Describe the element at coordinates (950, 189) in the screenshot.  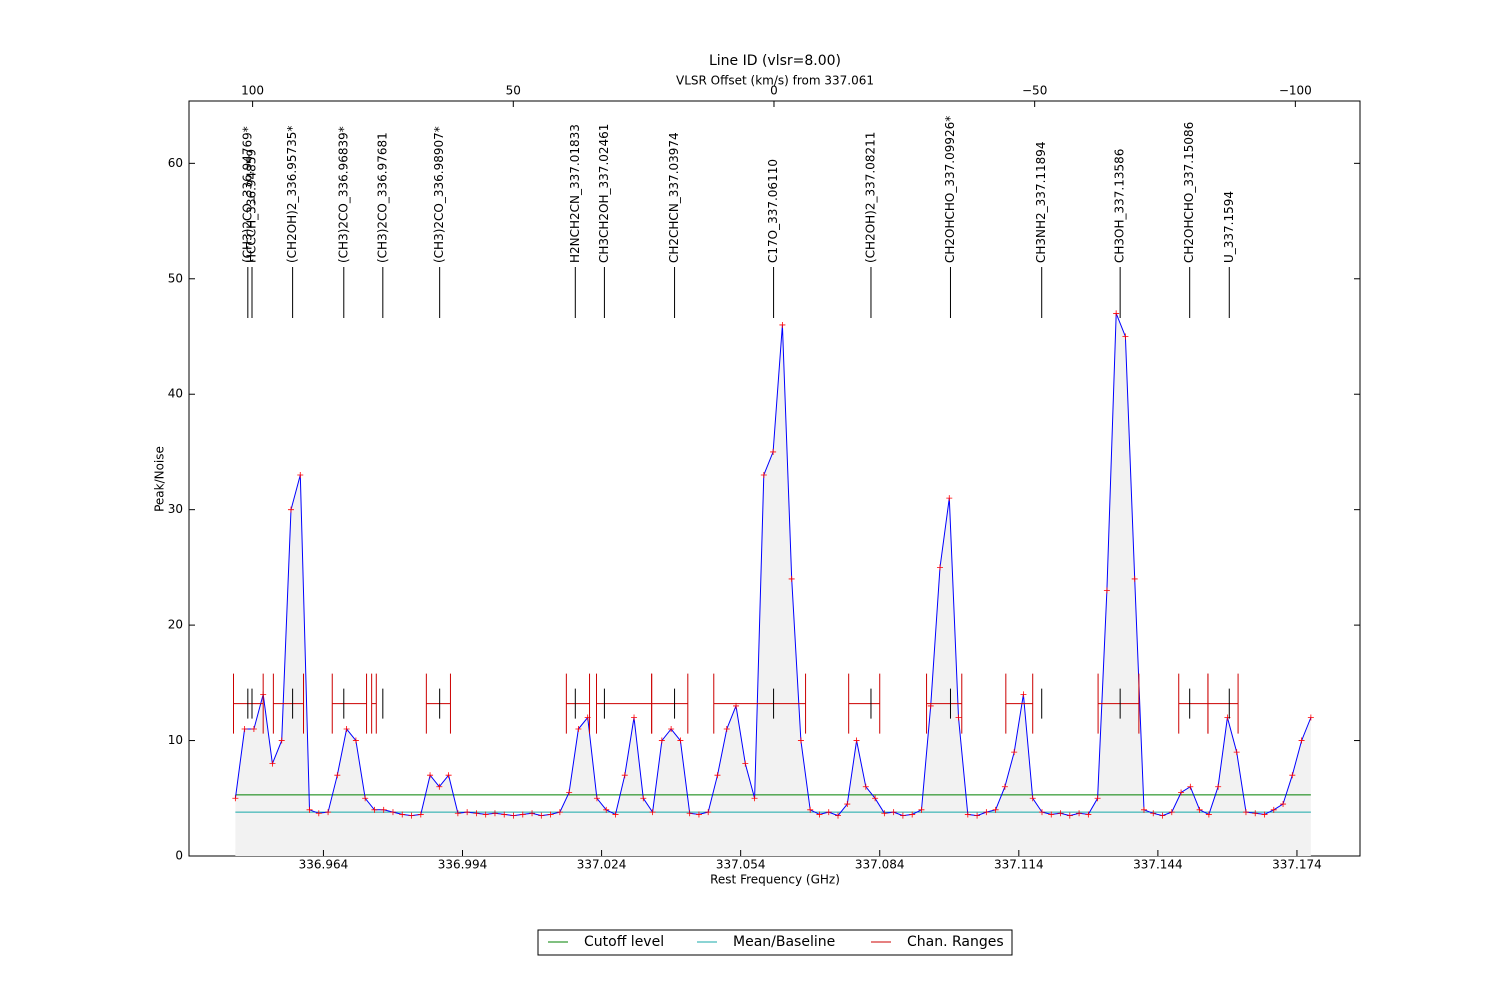
I see `line-id-label: CH2OHCHO_337.09926*` at that location.